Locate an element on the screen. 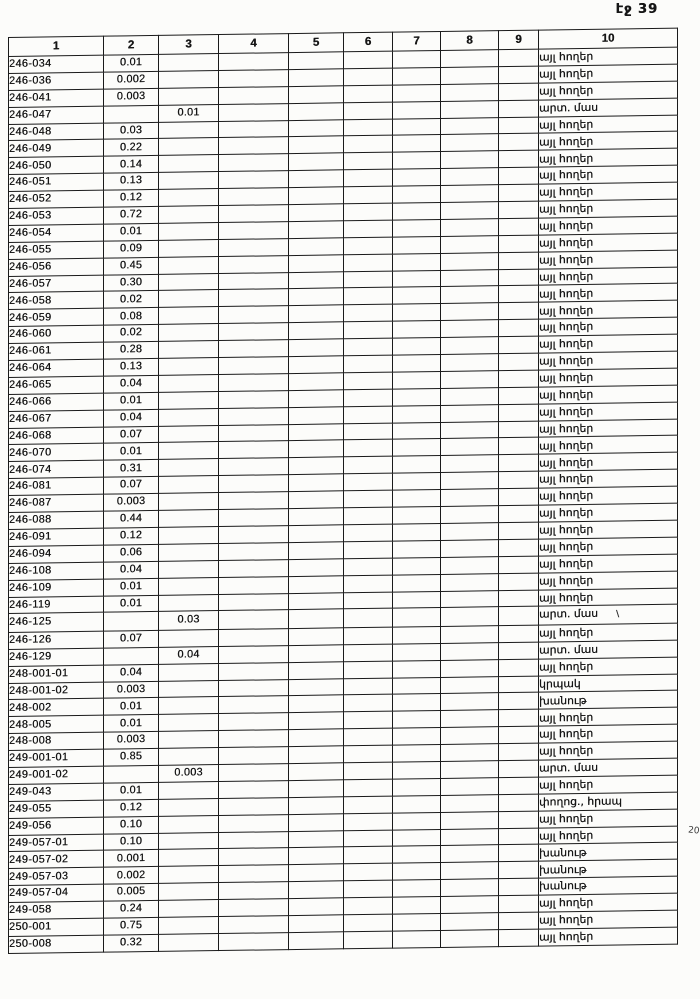 The height and width of the screenshot is (999, 700). column-header-6: 6 is located at coordinates (368, 42).